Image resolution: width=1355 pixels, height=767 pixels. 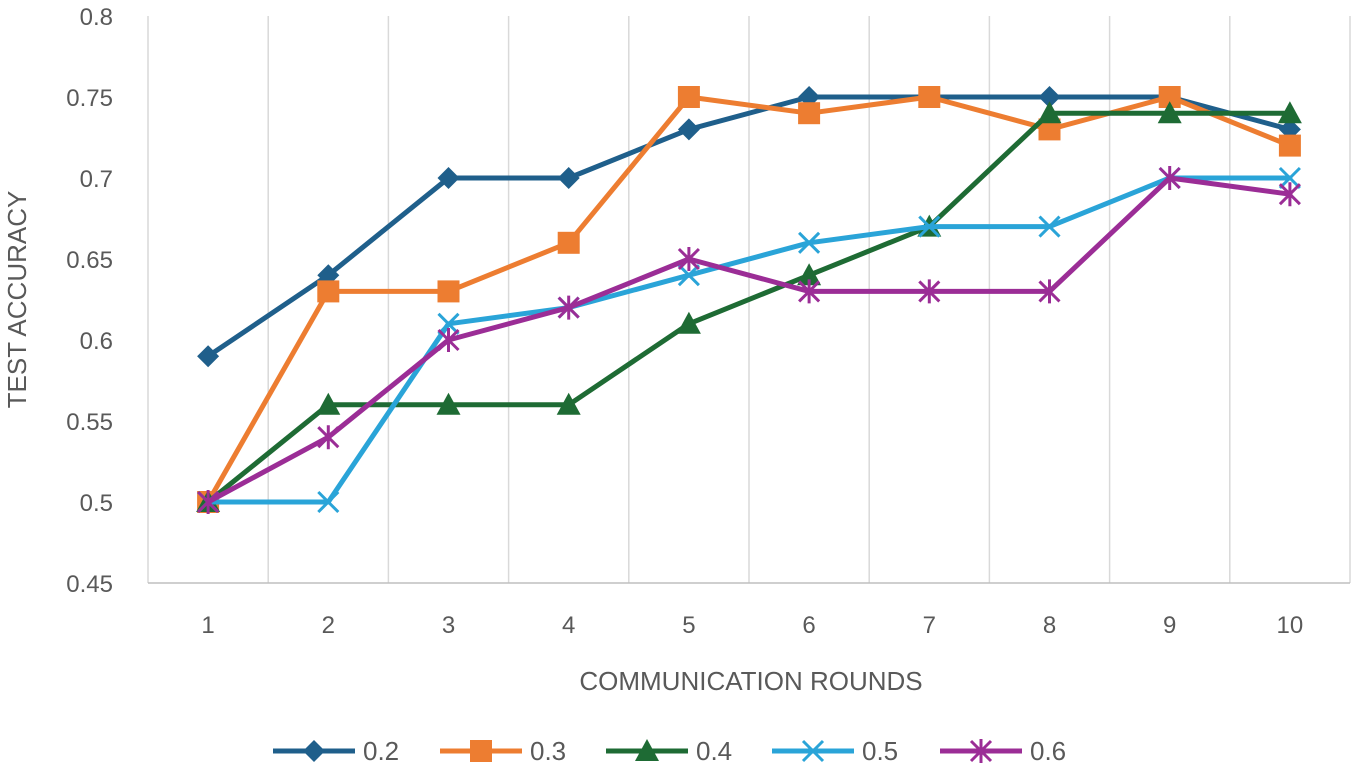 I want to click on y-axis-title: TEST ACCURACY, so click(x=17, y=300).